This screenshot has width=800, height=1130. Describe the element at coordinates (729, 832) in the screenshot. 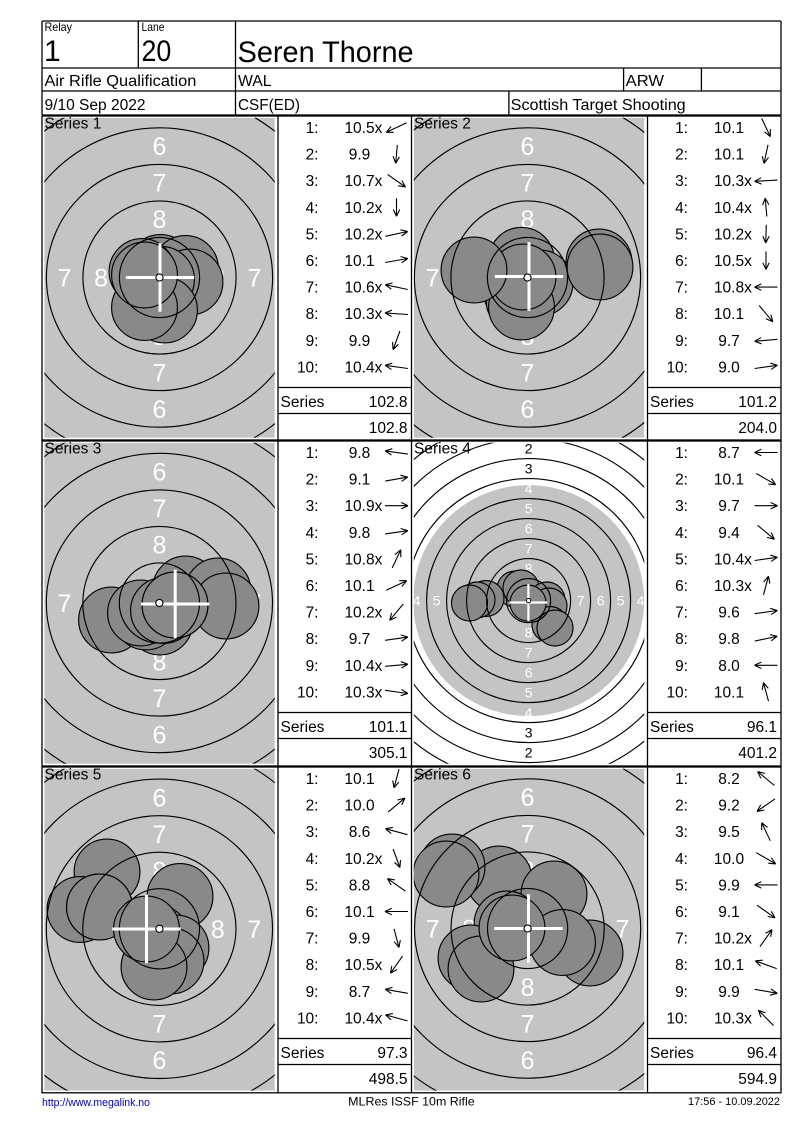

I see `svg-text: 9.5` at that location.